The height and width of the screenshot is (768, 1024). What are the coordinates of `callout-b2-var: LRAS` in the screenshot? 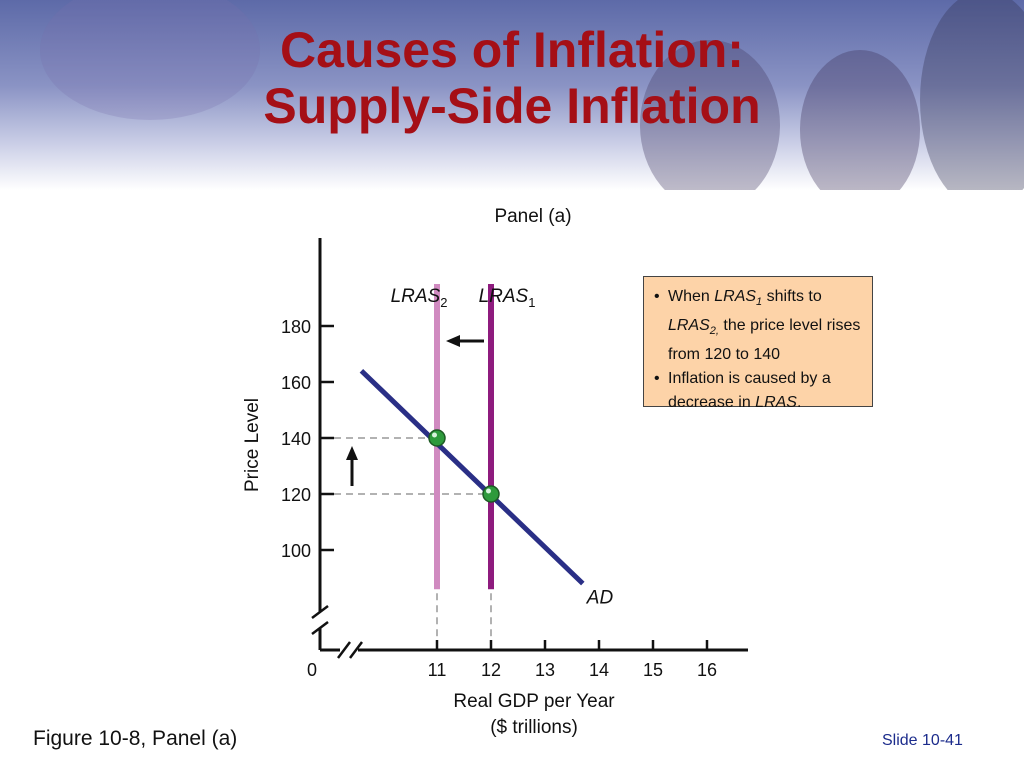 It's located at (776, 403).